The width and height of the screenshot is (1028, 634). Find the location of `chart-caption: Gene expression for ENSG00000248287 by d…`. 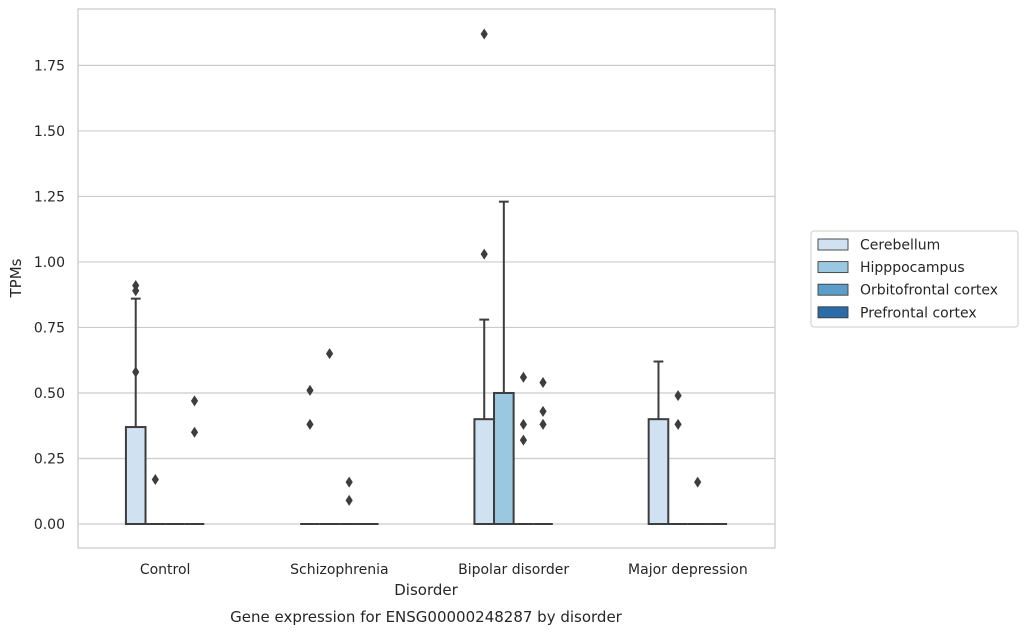

chart-caption: Gene expression for ENSG00000248287 by d… is located at coordinates (426, 617).